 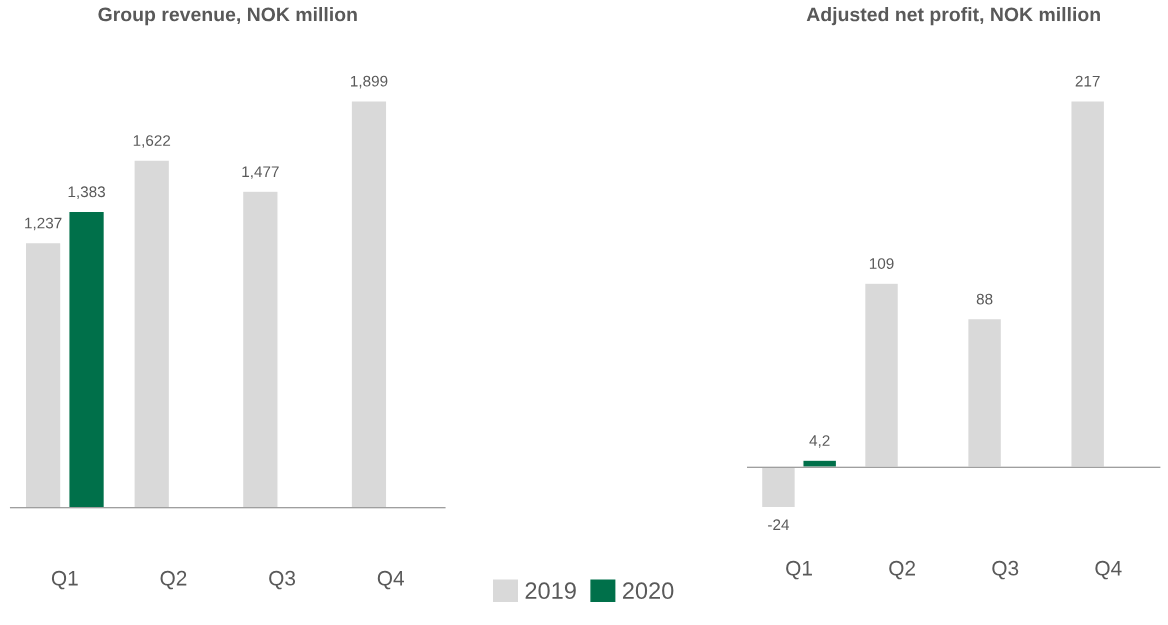 What do you see at coordinates (369, 82) in the screenshot?
I see `data-label: 1,899` at bounding box center [369, 82].